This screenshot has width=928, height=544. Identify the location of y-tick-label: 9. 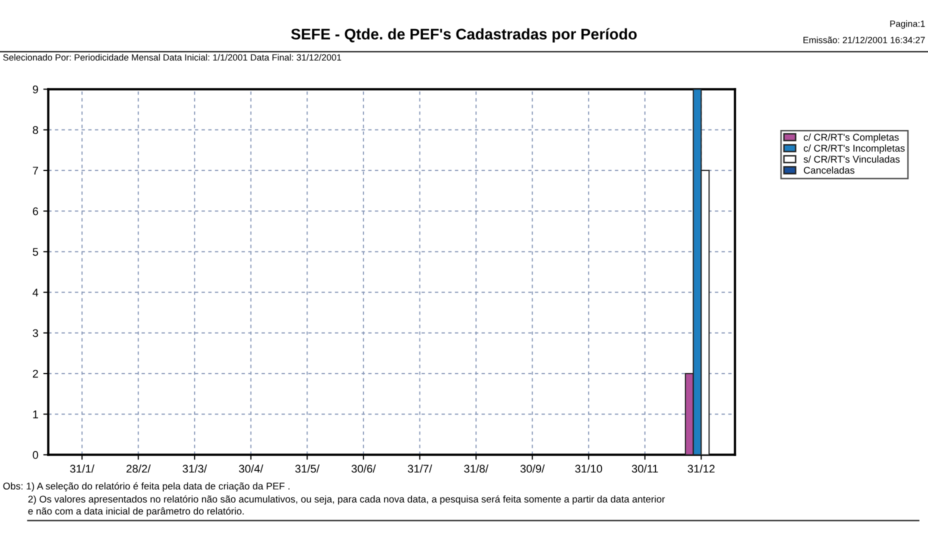
(35, 89).